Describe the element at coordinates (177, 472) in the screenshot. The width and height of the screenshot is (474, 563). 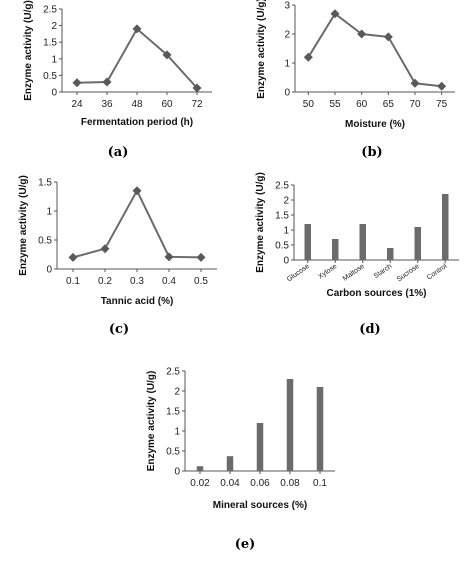
I see `y-tick-label-e: 0` at that location.